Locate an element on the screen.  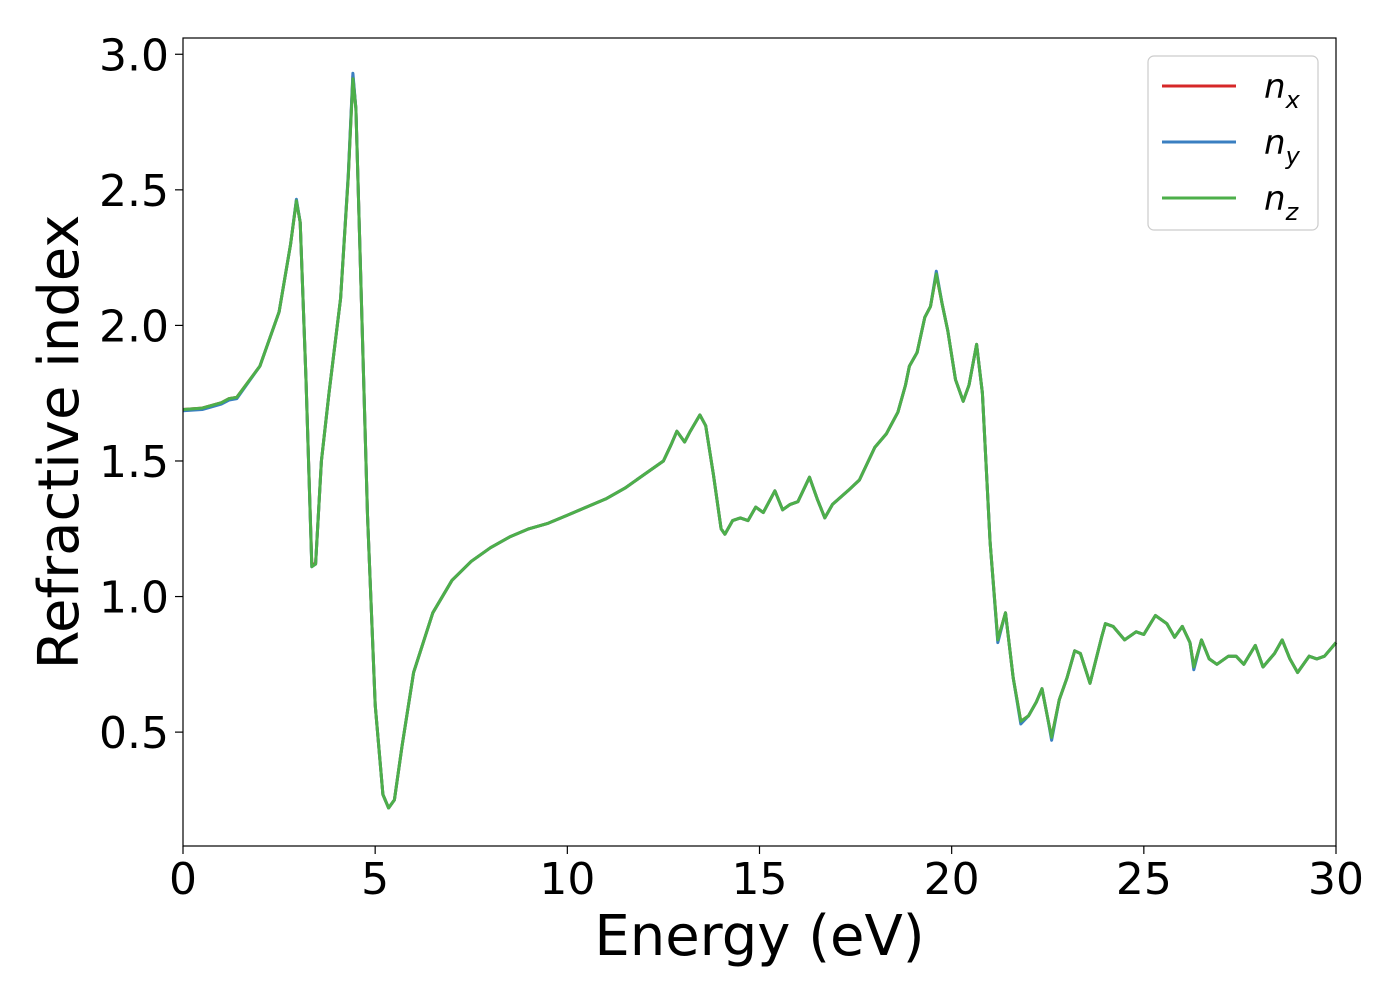
y-tick-label: 1.0 is located at coordinates (134, 598).